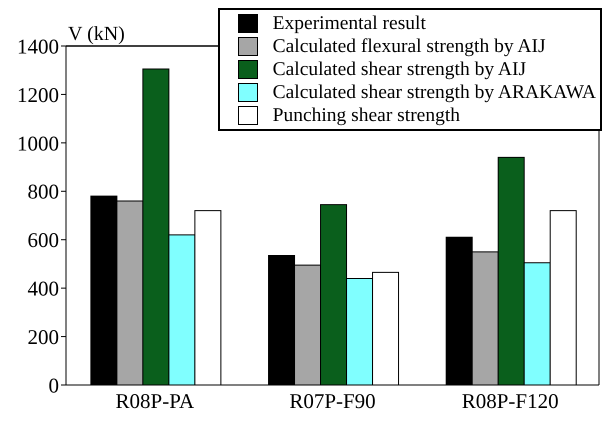 This screenshot has height=423, width=604. I want to click on legend-label: Calculated flexural strength by AIJ, so click(409, 47).